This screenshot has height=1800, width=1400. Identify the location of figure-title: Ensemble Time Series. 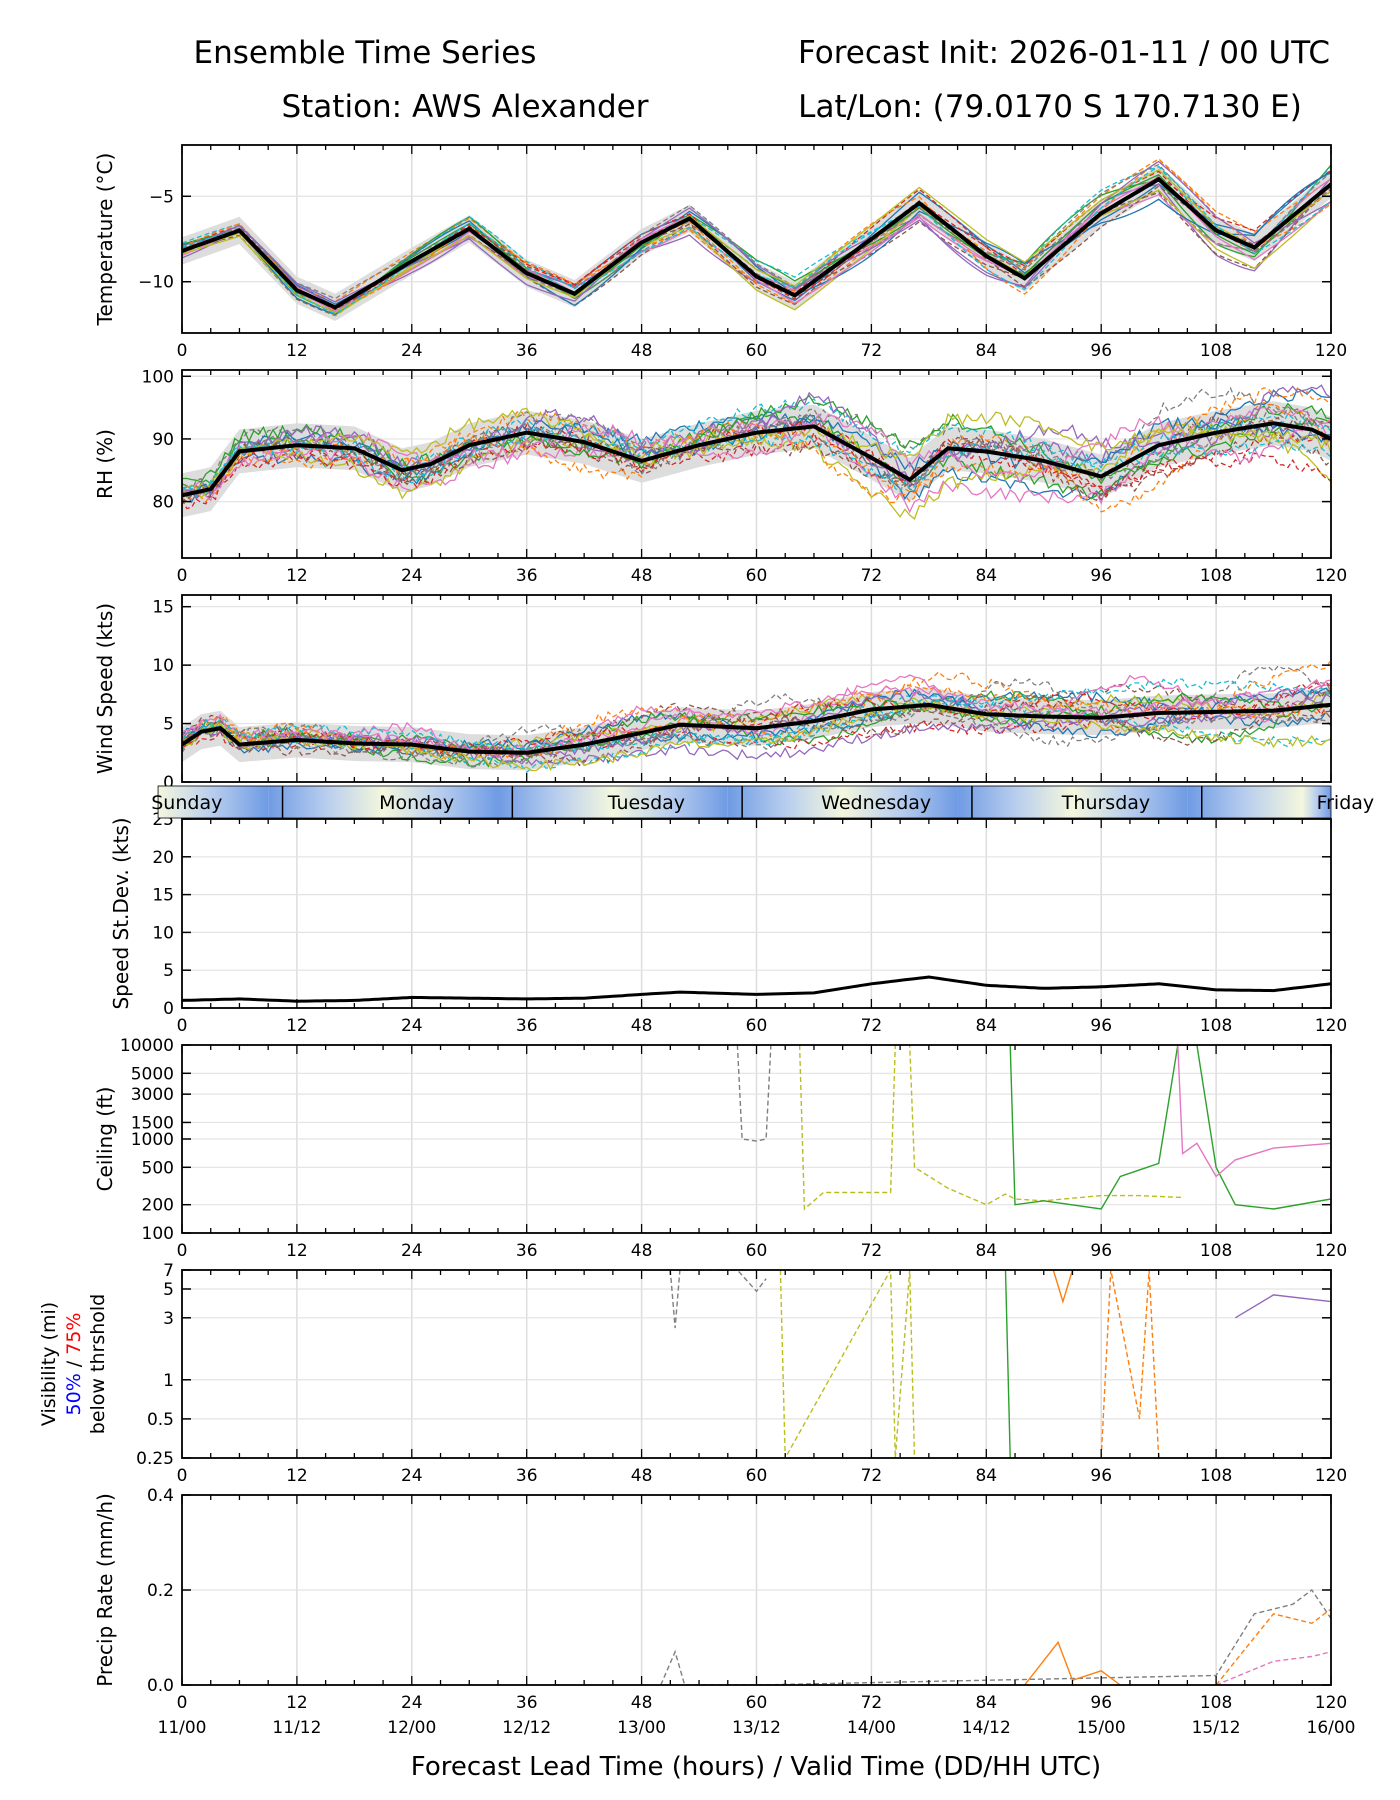
(365, 53).